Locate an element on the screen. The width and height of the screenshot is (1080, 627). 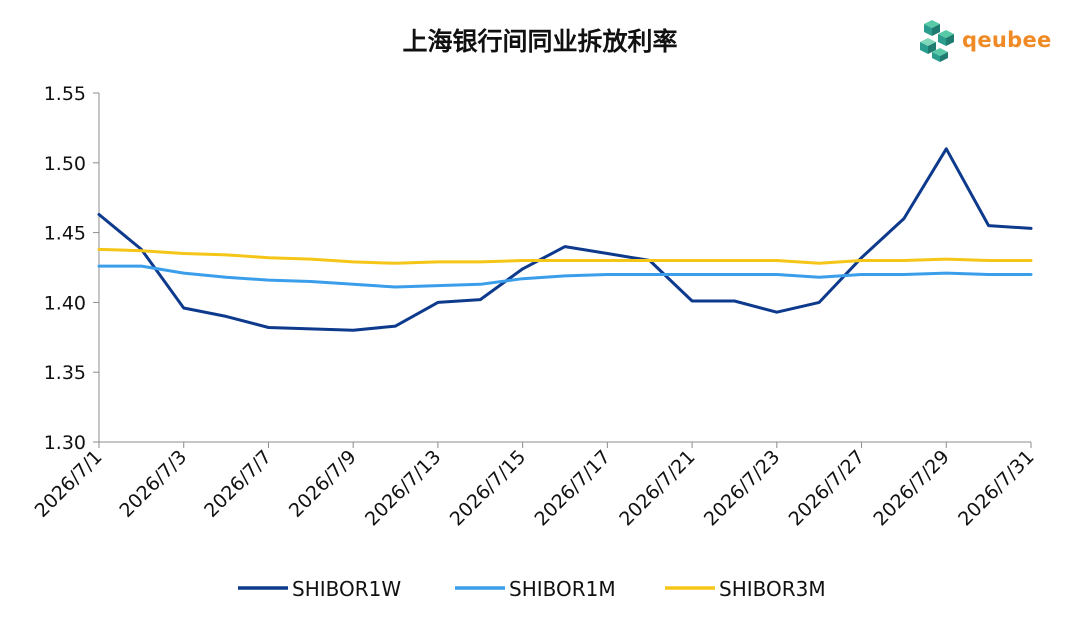
x-tick-label: 2026/7/3 is located at coordinates (153, 484).